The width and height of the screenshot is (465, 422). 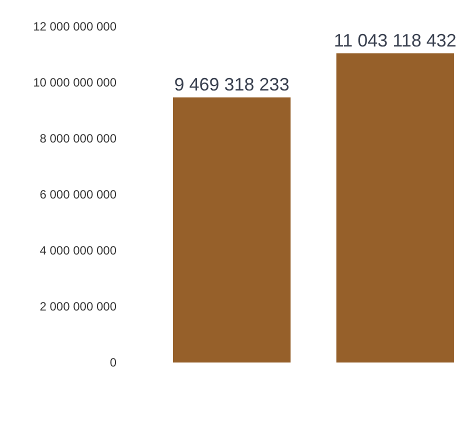 What do you see at coordinates (78, 307) in the screenshot?
I see `y-tick-label: 2 000 000 000` at bounding box center [78, 307].